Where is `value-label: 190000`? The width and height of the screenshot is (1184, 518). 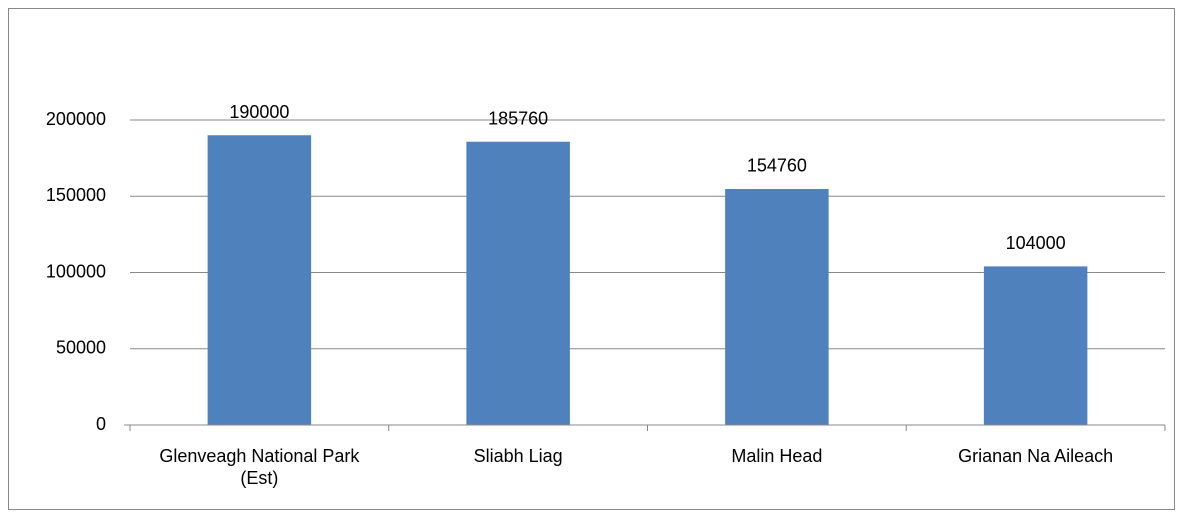 value-label: 190000 is located at coordinates (259, 112).